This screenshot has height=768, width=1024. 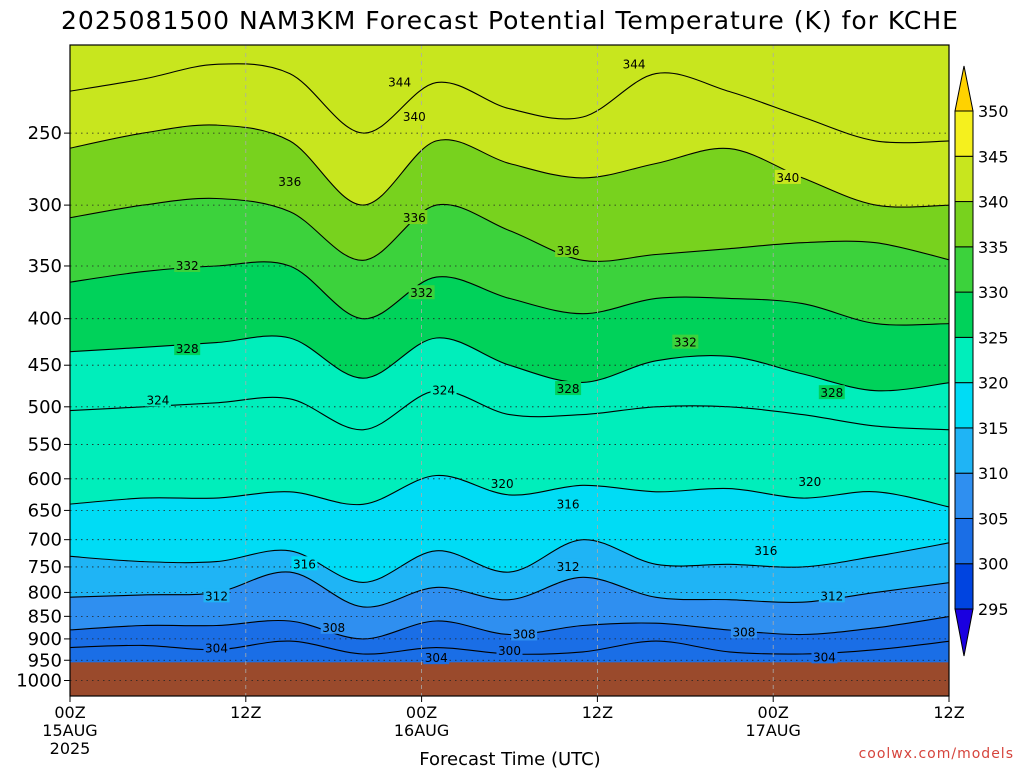 What do you see at coordinates (993, 292) in the screenshot?
I see `colorbar-label: 330` at bounding box center [993, 292].